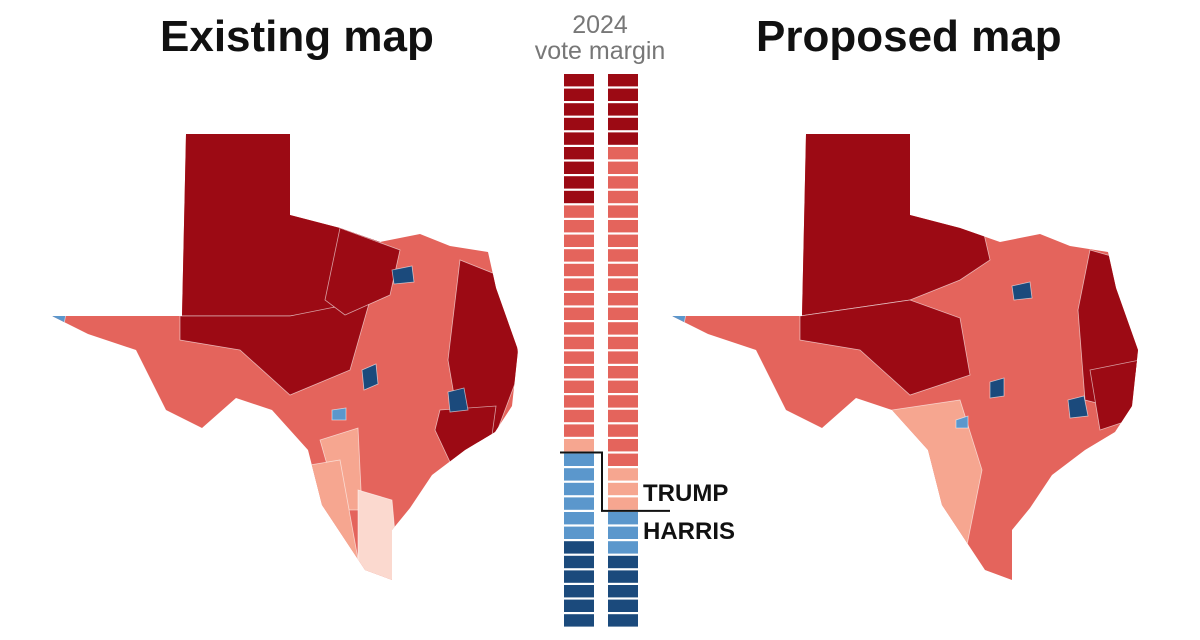 Image resolution: width=1200 pixels, height=640 pixels. I want to click on district-north-central, so click(362, 271).